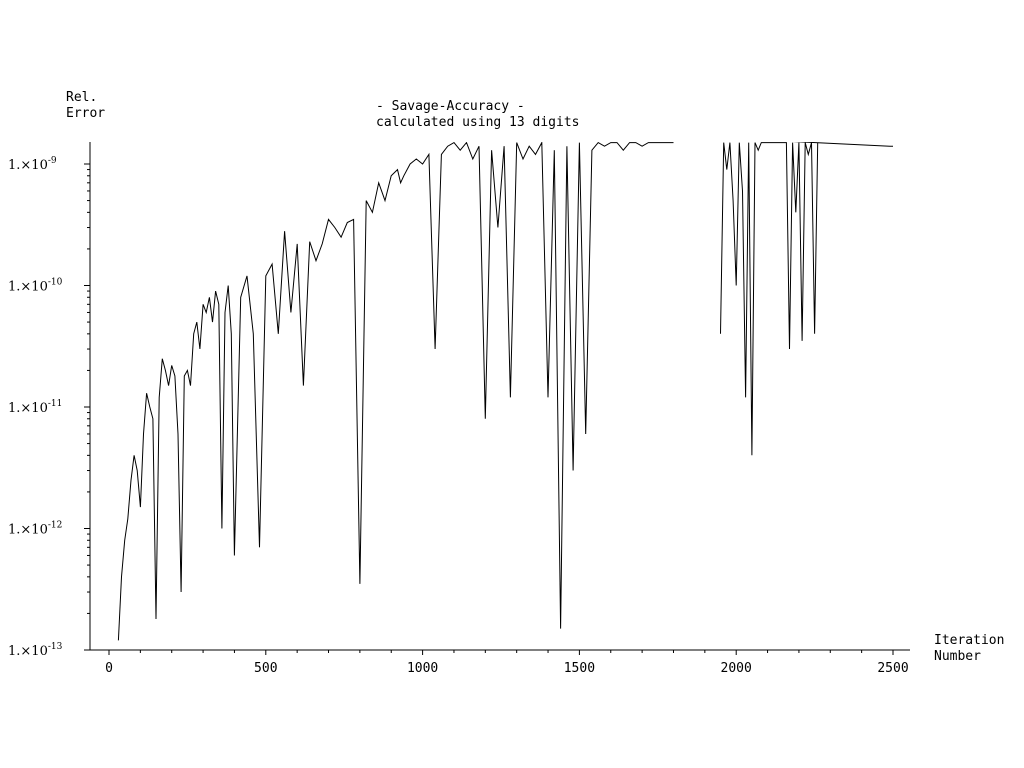 The width and height of the screenshot is (1024, 768). What do you see at coordinates (109, 668) in the screenshot?
I see `x-tick-label: 0` at bounding box center [109, 668].